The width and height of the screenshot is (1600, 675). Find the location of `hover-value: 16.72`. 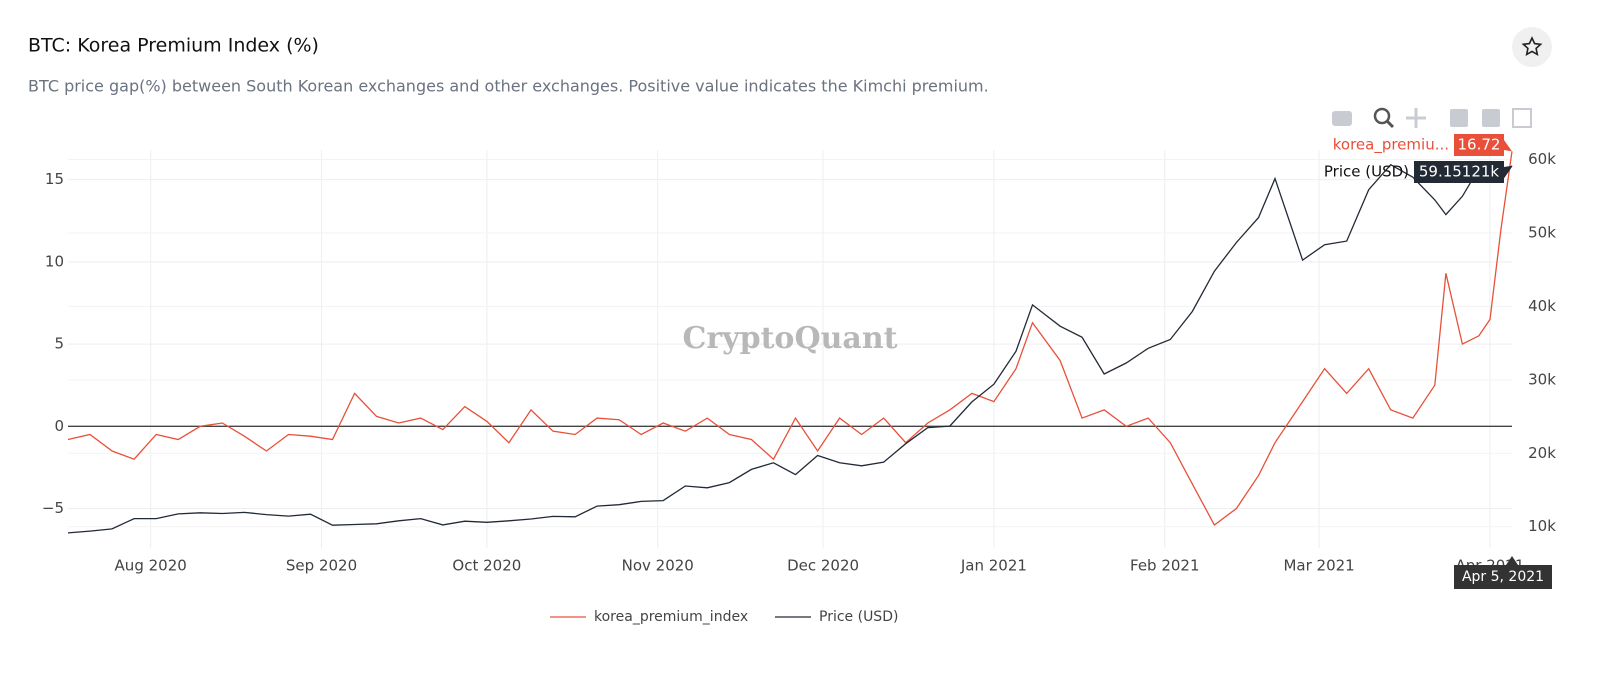

hover-value: 16.72 is located at coordinates (1479, 145).